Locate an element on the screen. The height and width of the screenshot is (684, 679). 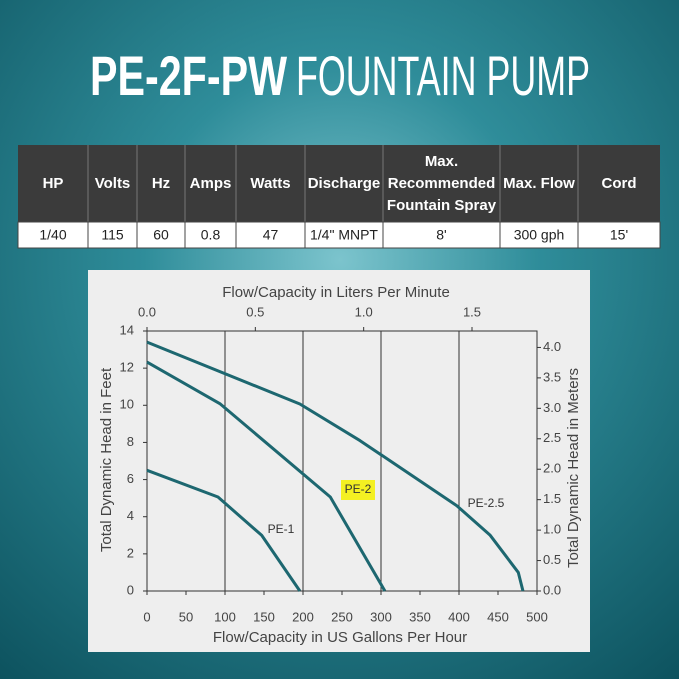
table-cell: 15' is located at coordinates (619, 235).